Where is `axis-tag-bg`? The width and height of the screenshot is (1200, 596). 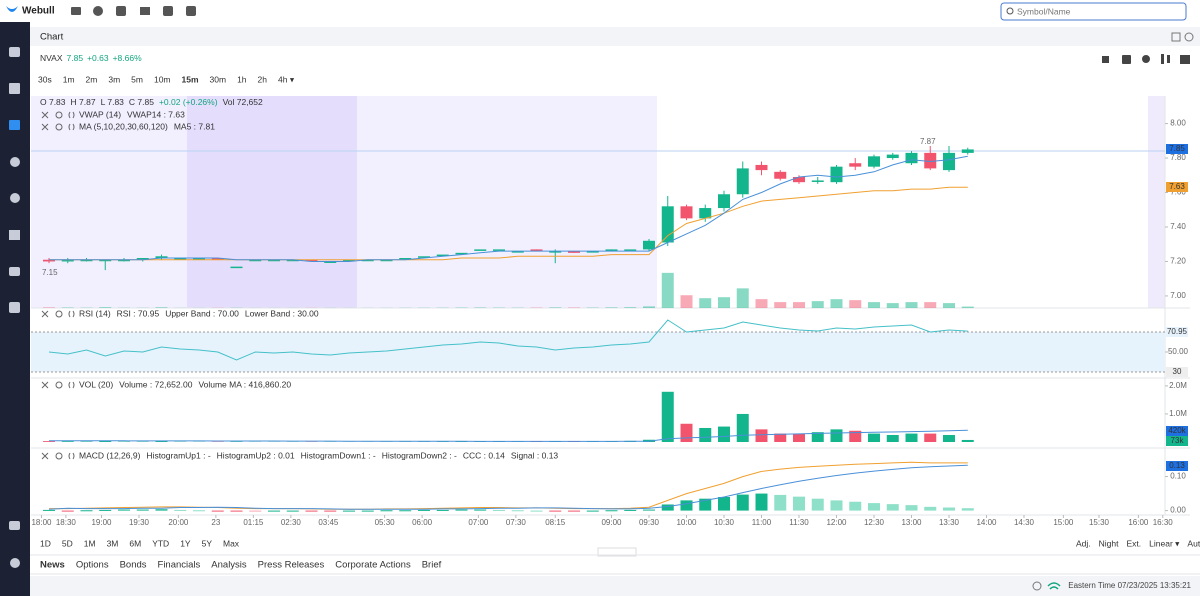
axis-tag-bg is located at coordinates (1177, 431).